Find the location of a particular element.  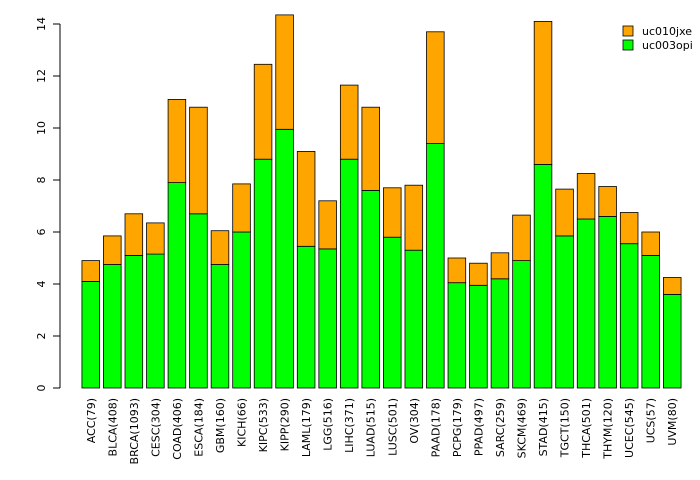

x-tick-label: TGCT(150) is located at coordinates (565, 428).